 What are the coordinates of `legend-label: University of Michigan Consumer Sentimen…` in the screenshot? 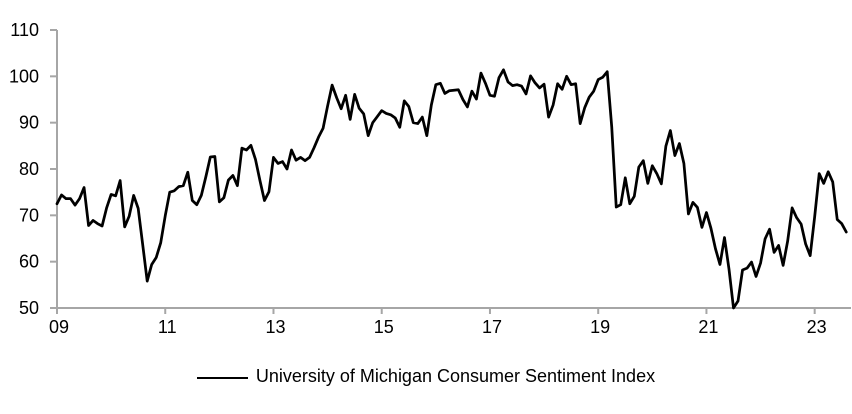 It's located at (455, 375).